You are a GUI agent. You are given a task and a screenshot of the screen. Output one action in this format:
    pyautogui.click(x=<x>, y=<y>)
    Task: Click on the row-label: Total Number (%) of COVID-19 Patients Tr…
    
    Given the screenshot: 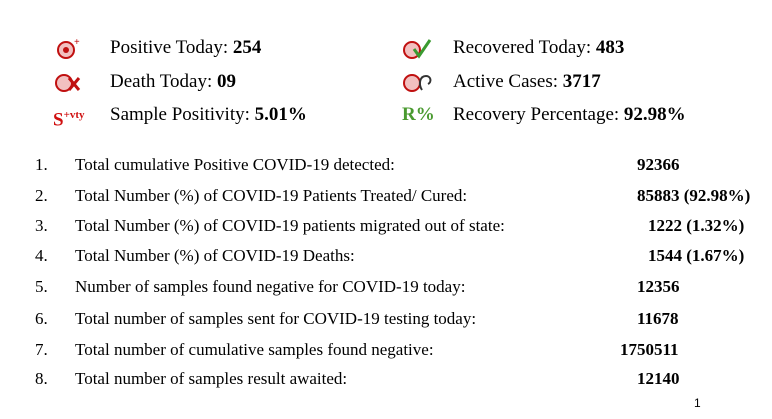 What is the action you would take?
    pyautogui.click(x=271, y=195)
    